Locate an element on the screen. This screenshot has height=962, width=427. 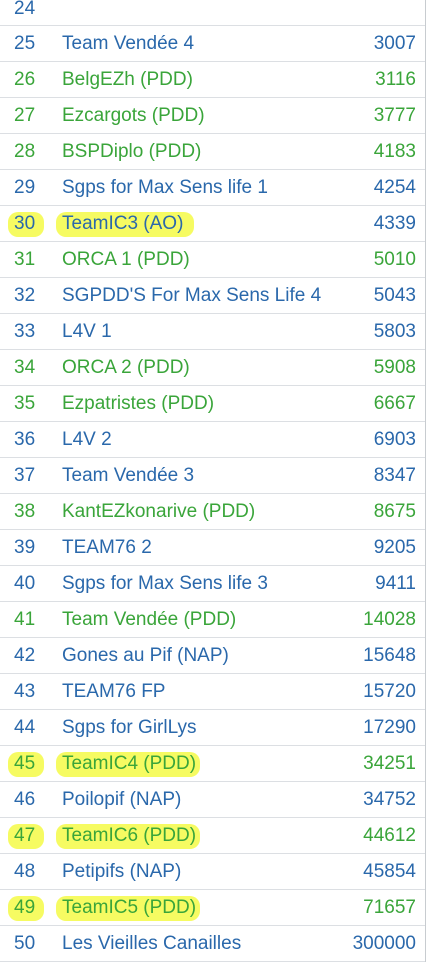
team-name-cell: TEAM76 FP is located at coordinates (114, 691).